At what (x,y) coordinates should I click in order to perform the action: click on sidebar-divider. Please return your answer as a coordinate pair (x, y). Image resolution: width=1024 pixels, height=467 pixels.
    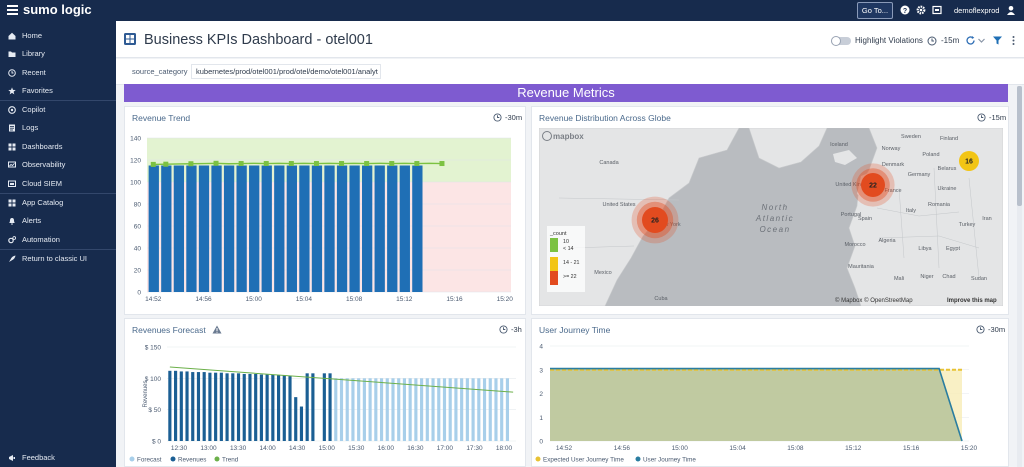
    Looking at the image, I should click on (58, 193).